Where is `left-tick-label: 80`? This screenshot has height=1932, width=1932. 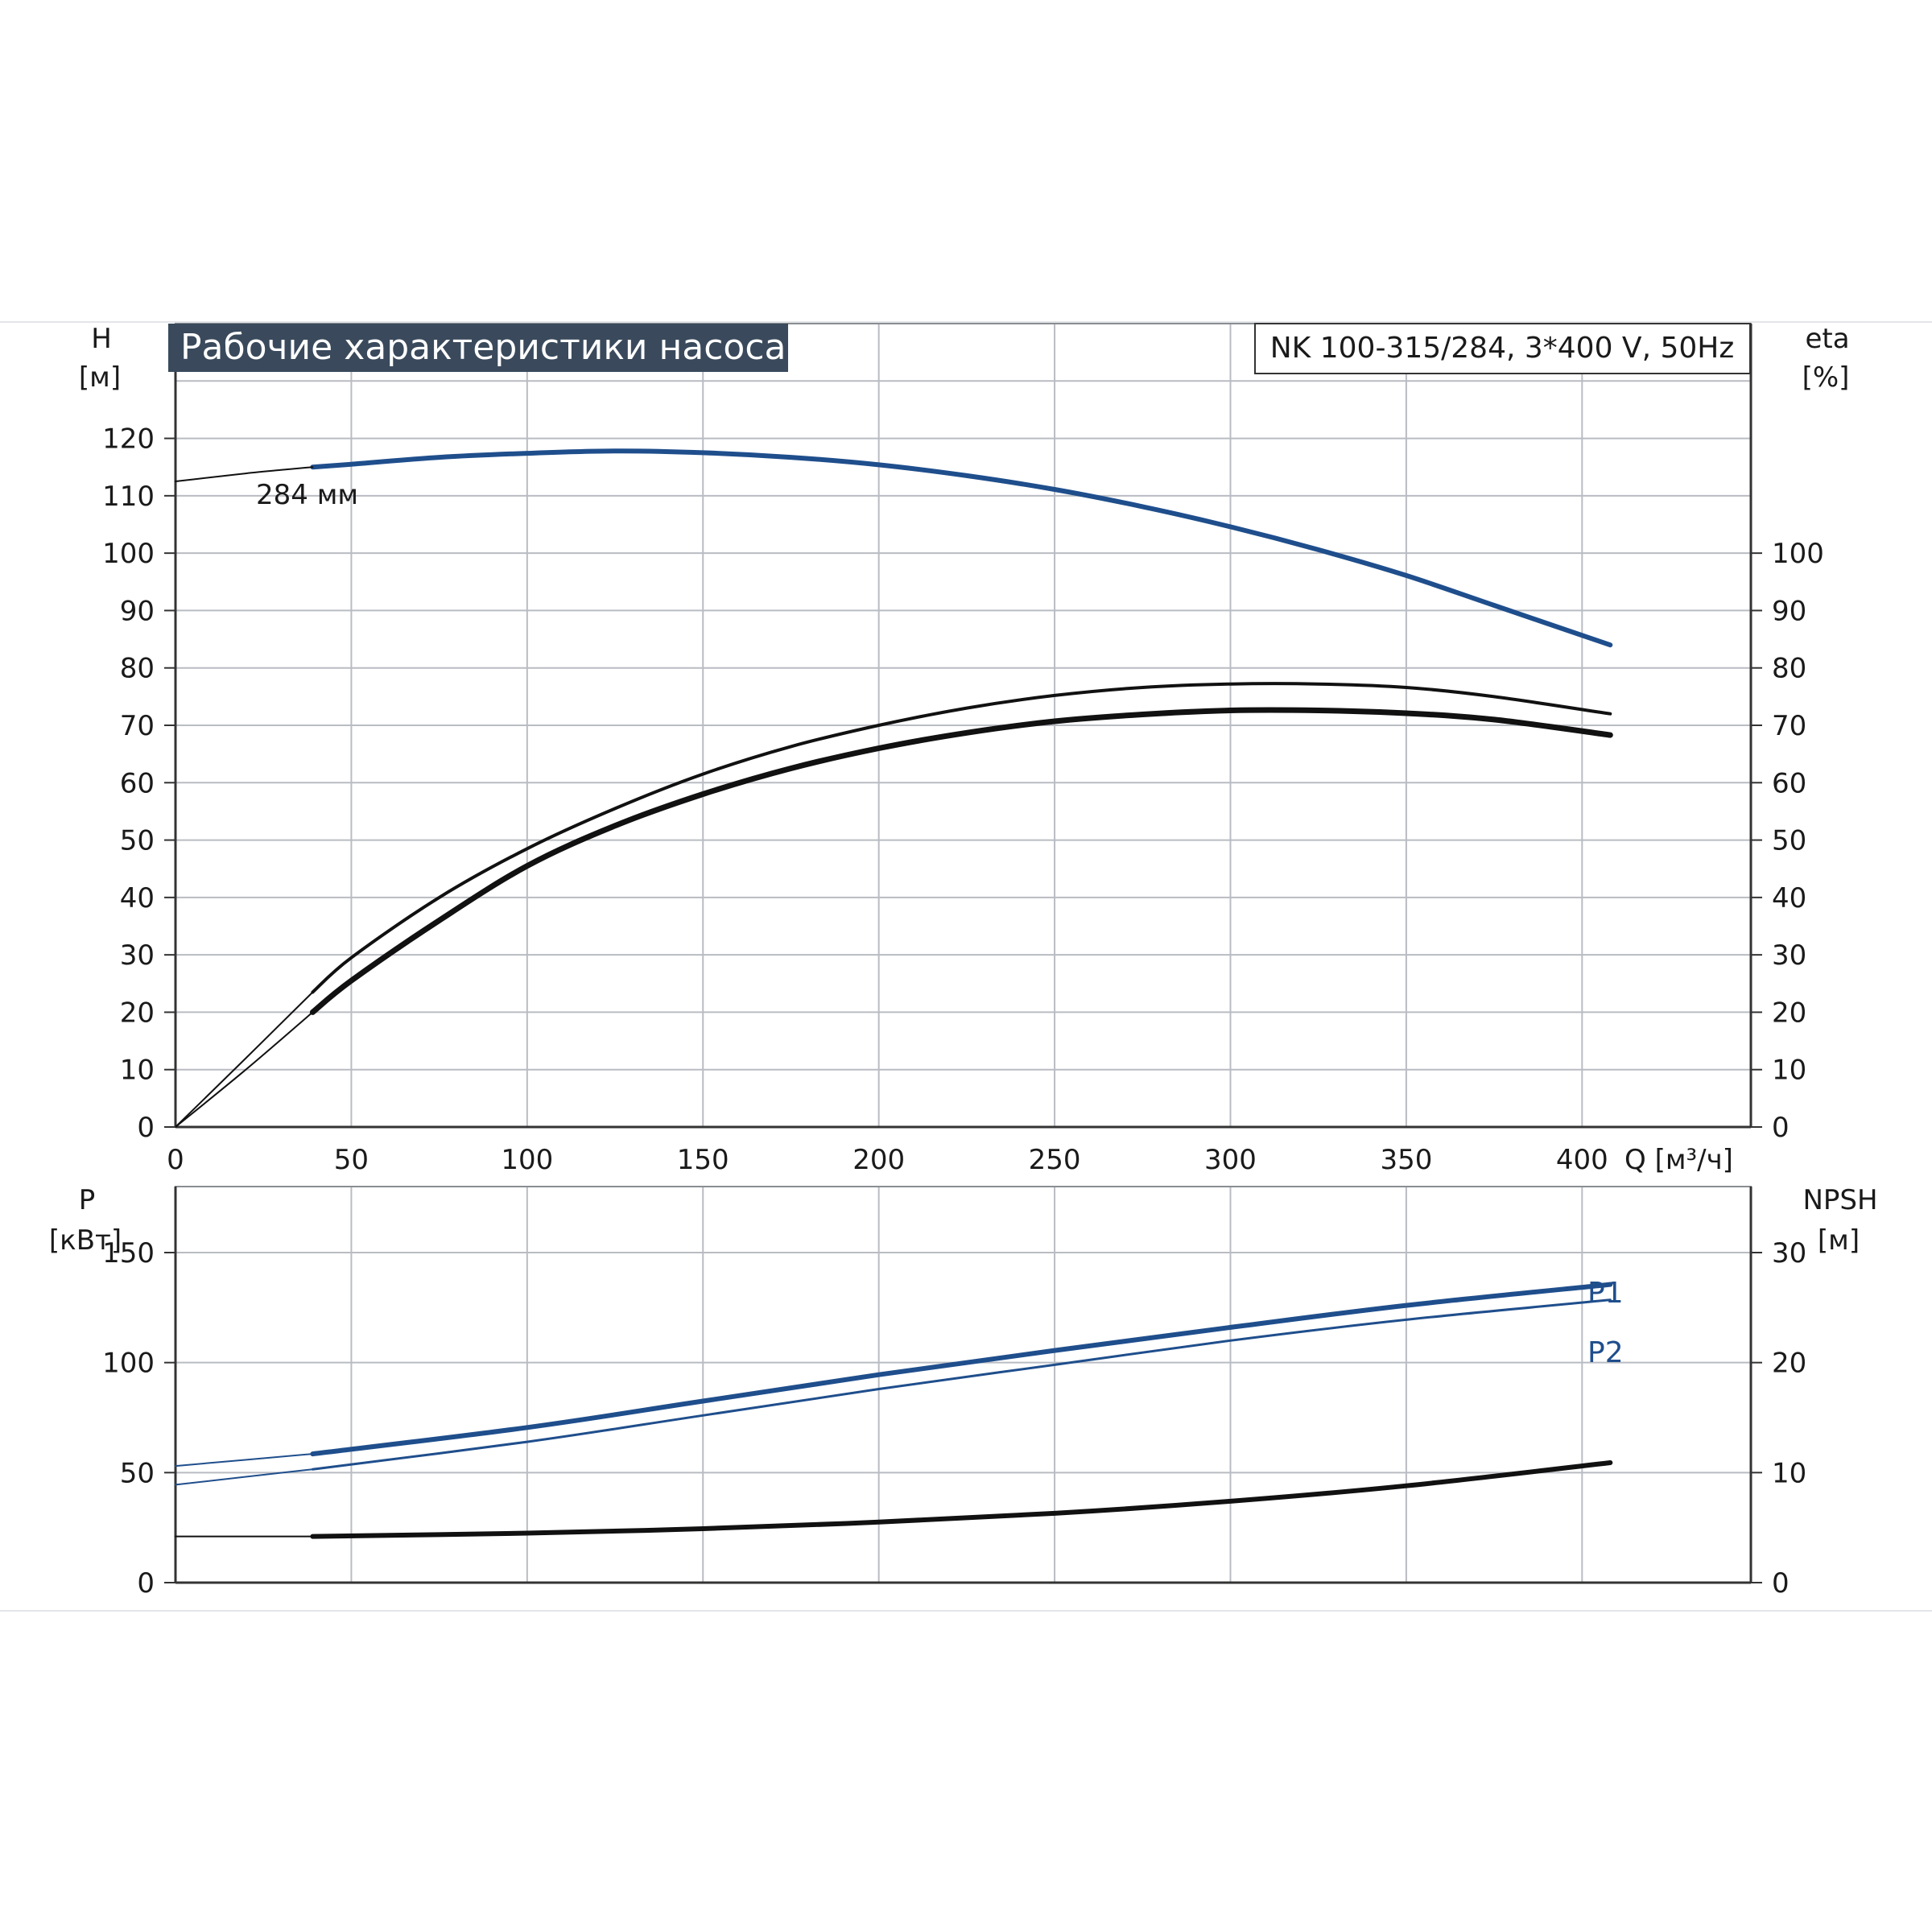 left-tick-label: 80 is located at coordinates (137, 669).